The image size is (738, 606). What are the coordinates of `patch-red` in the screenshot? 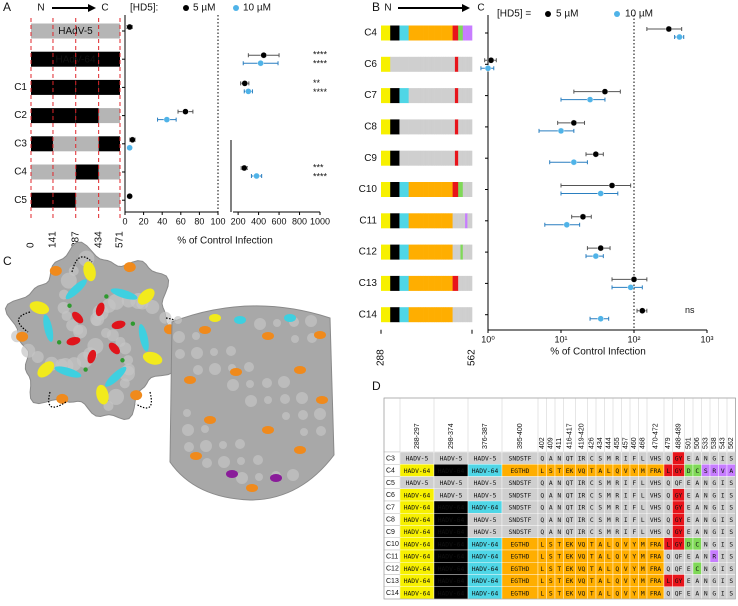 It's located at (100, 309).